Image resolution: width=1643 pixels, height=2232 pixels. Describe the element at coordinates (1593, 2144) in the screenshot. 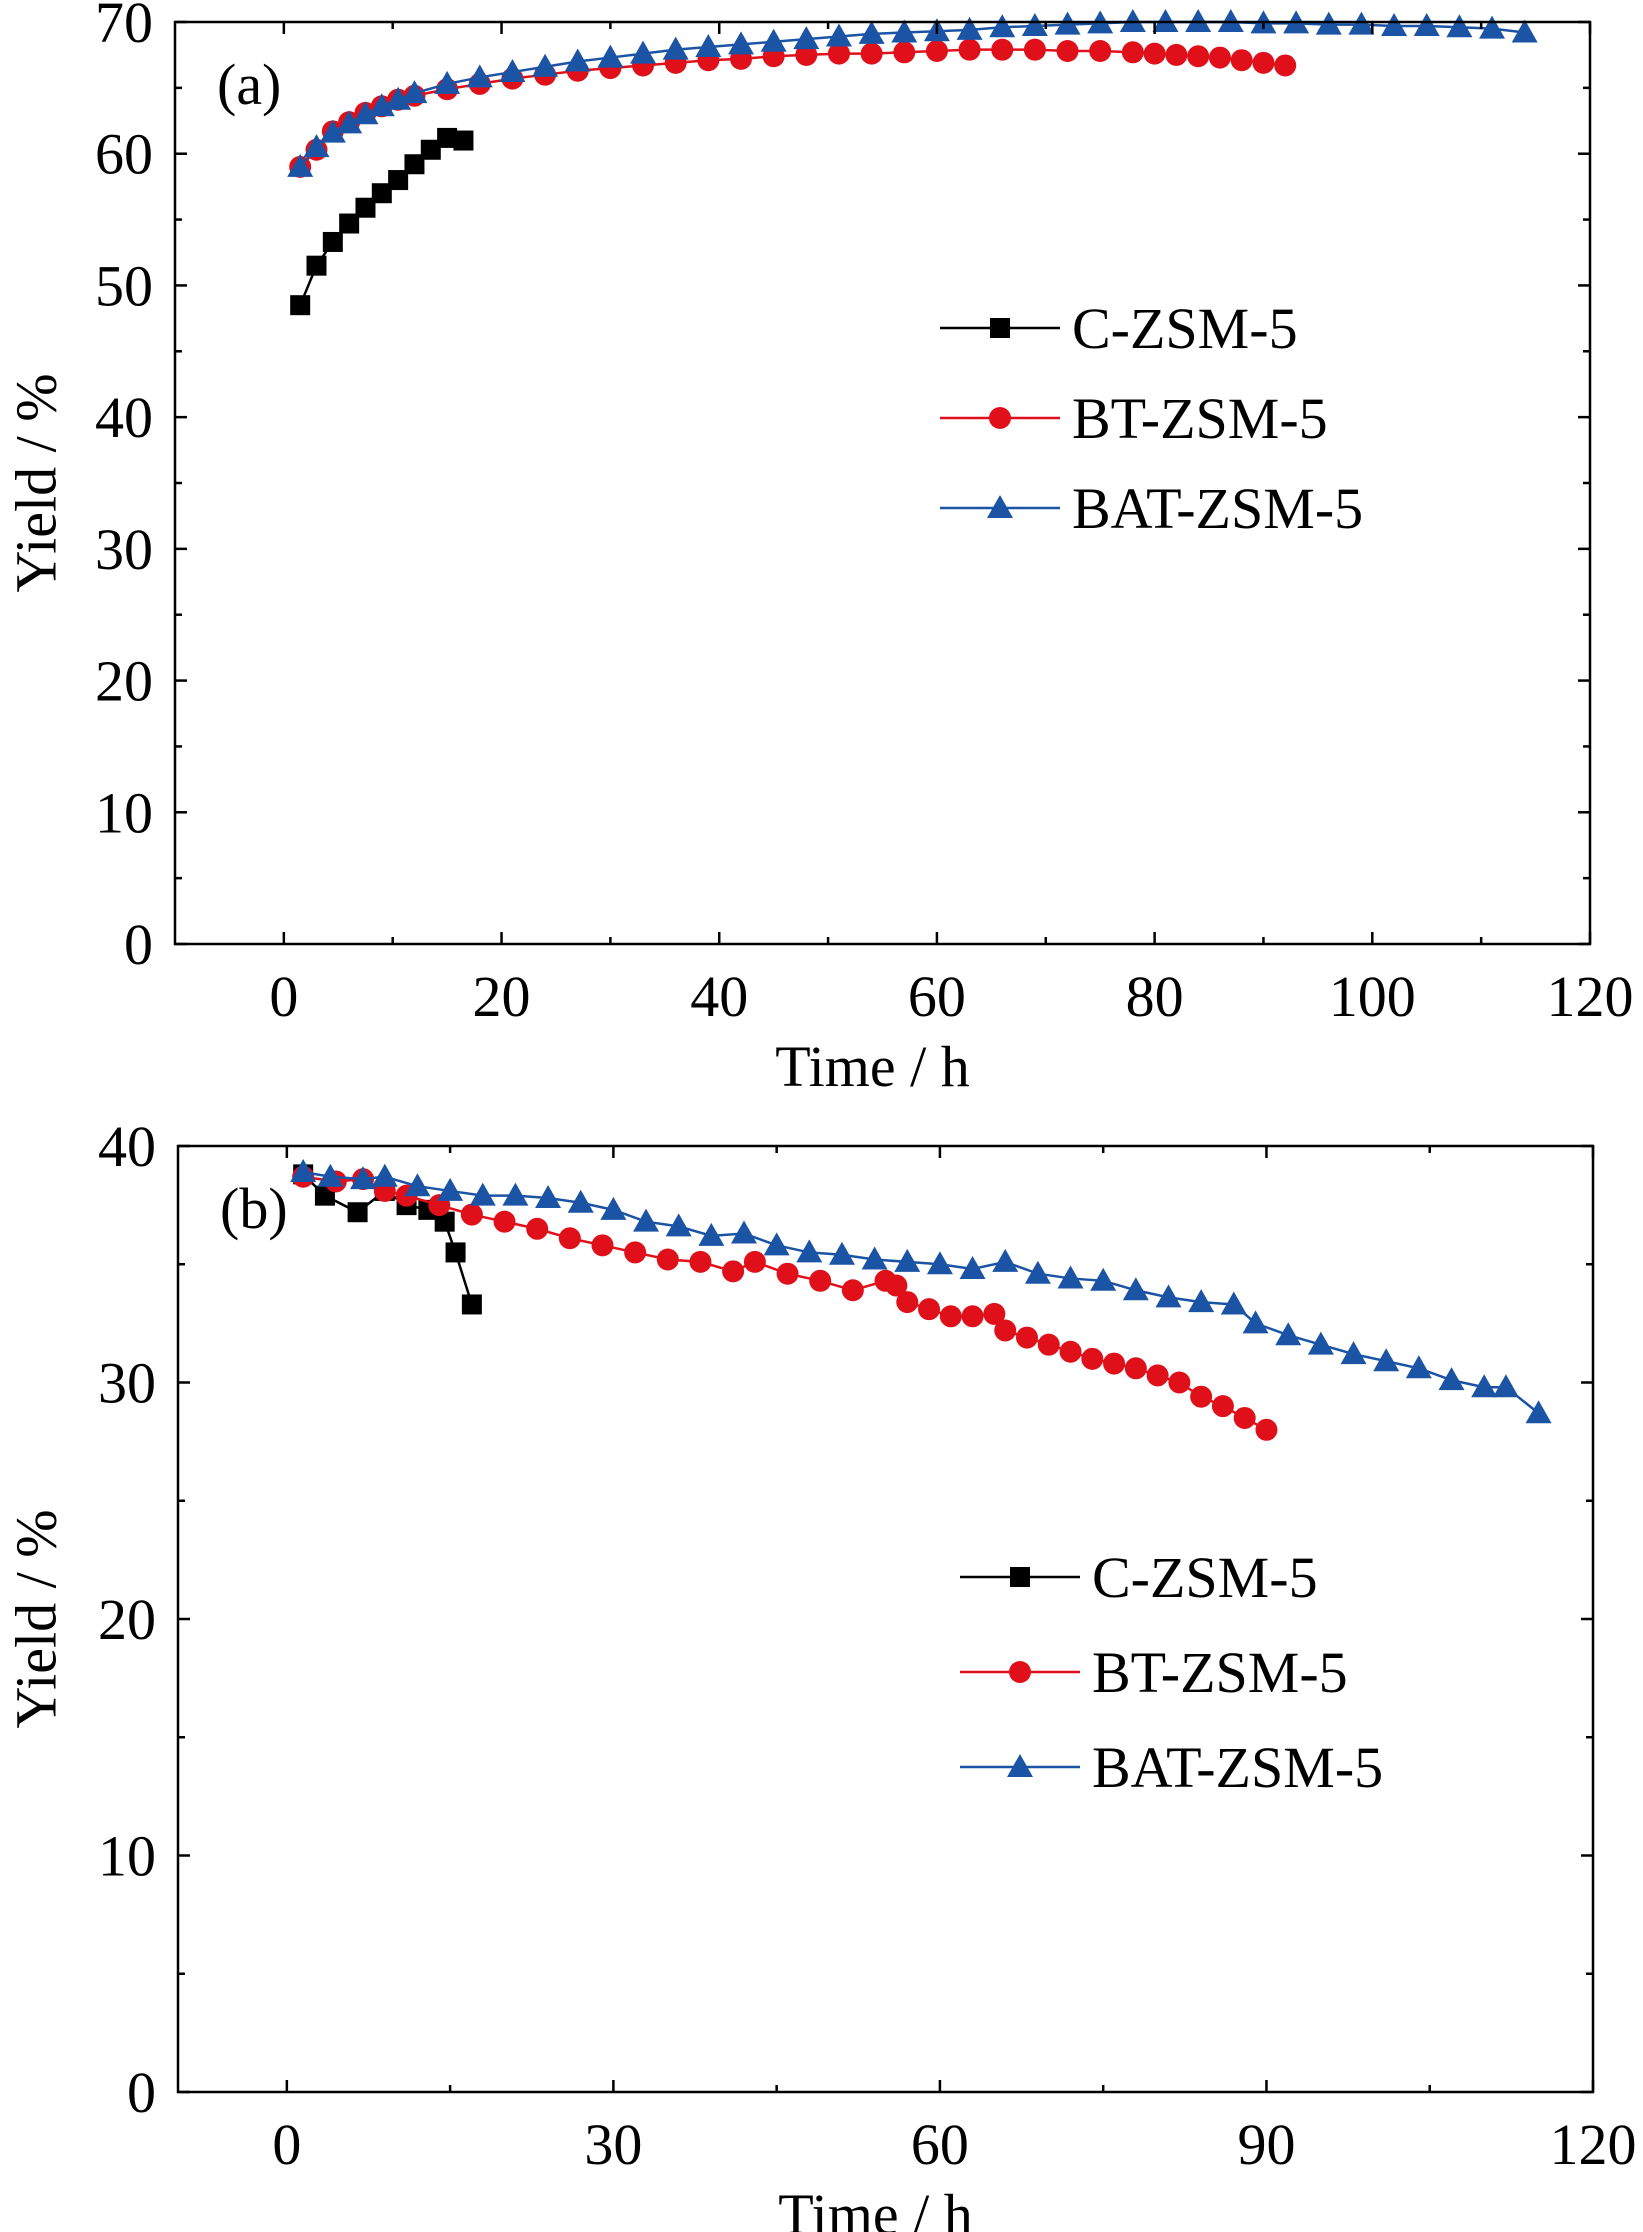

I see `x-tick-label: 120` at that location.